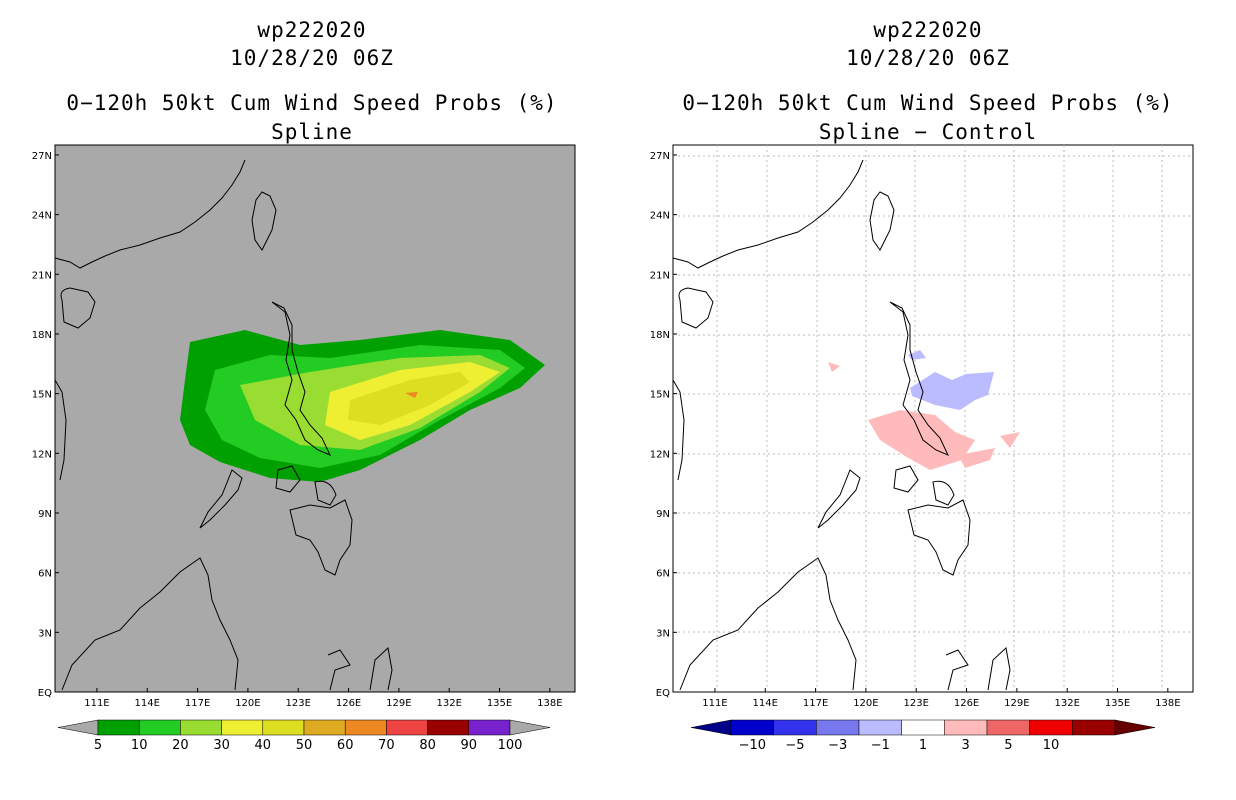  I want to click on left-probability-contours, so click(362, 406).